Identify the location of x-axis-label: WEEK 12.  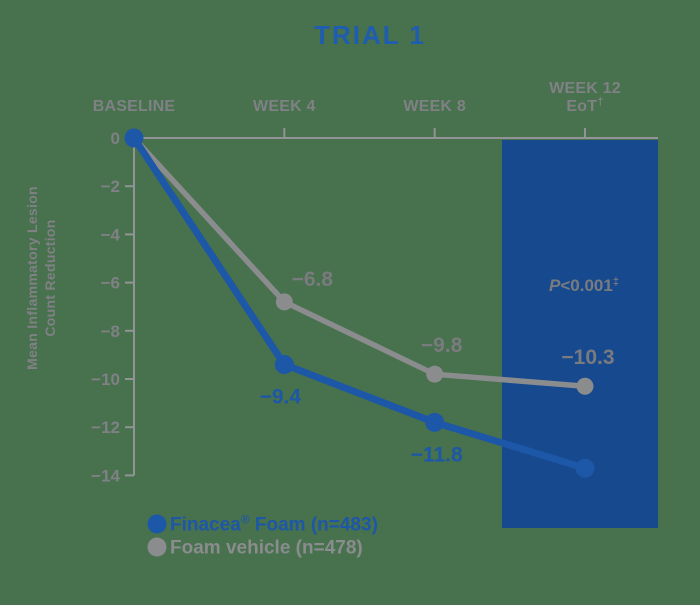
(585, 88).